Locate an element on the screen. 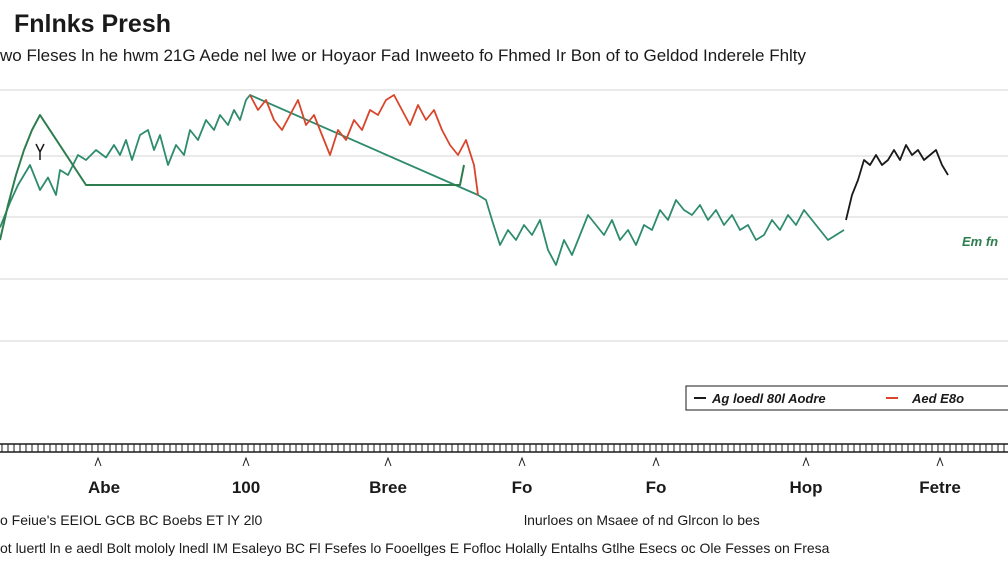  end-label: Em fn is located at coordinates (980, 241).